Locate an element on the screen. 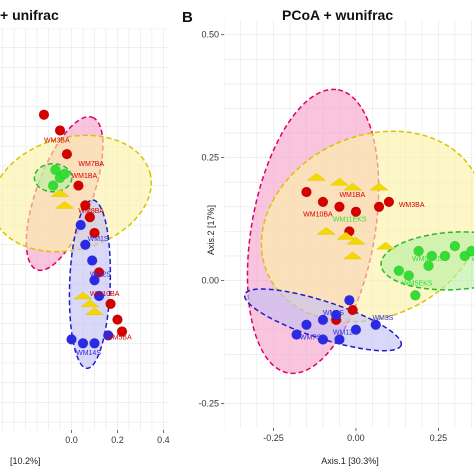  x-tick-label: 0.00 is located at coordinates (356, 438).